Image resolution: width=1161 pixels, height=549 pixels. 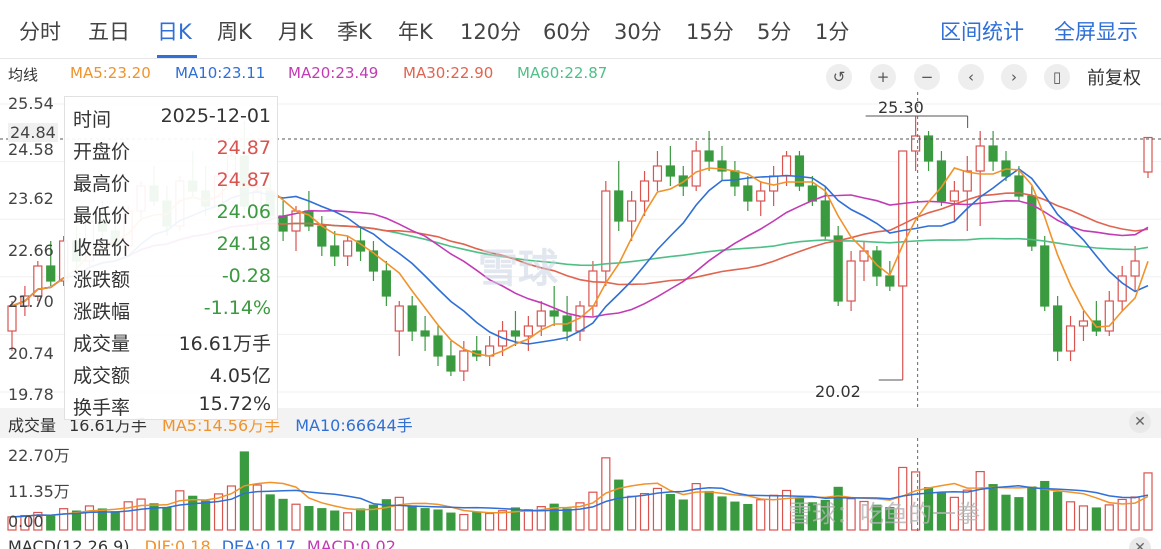 I want to click on close-volume-icon: ✕, so click(x=1140, y=422).